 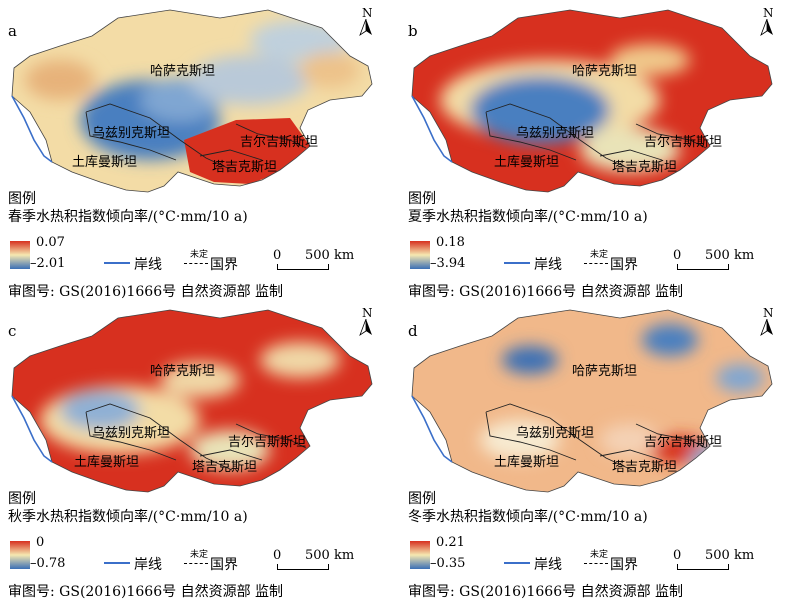 What do you see at coordinates (12, 331) in the screenshot?
I see `panel-letter: c` at bounding box center [12, 331].